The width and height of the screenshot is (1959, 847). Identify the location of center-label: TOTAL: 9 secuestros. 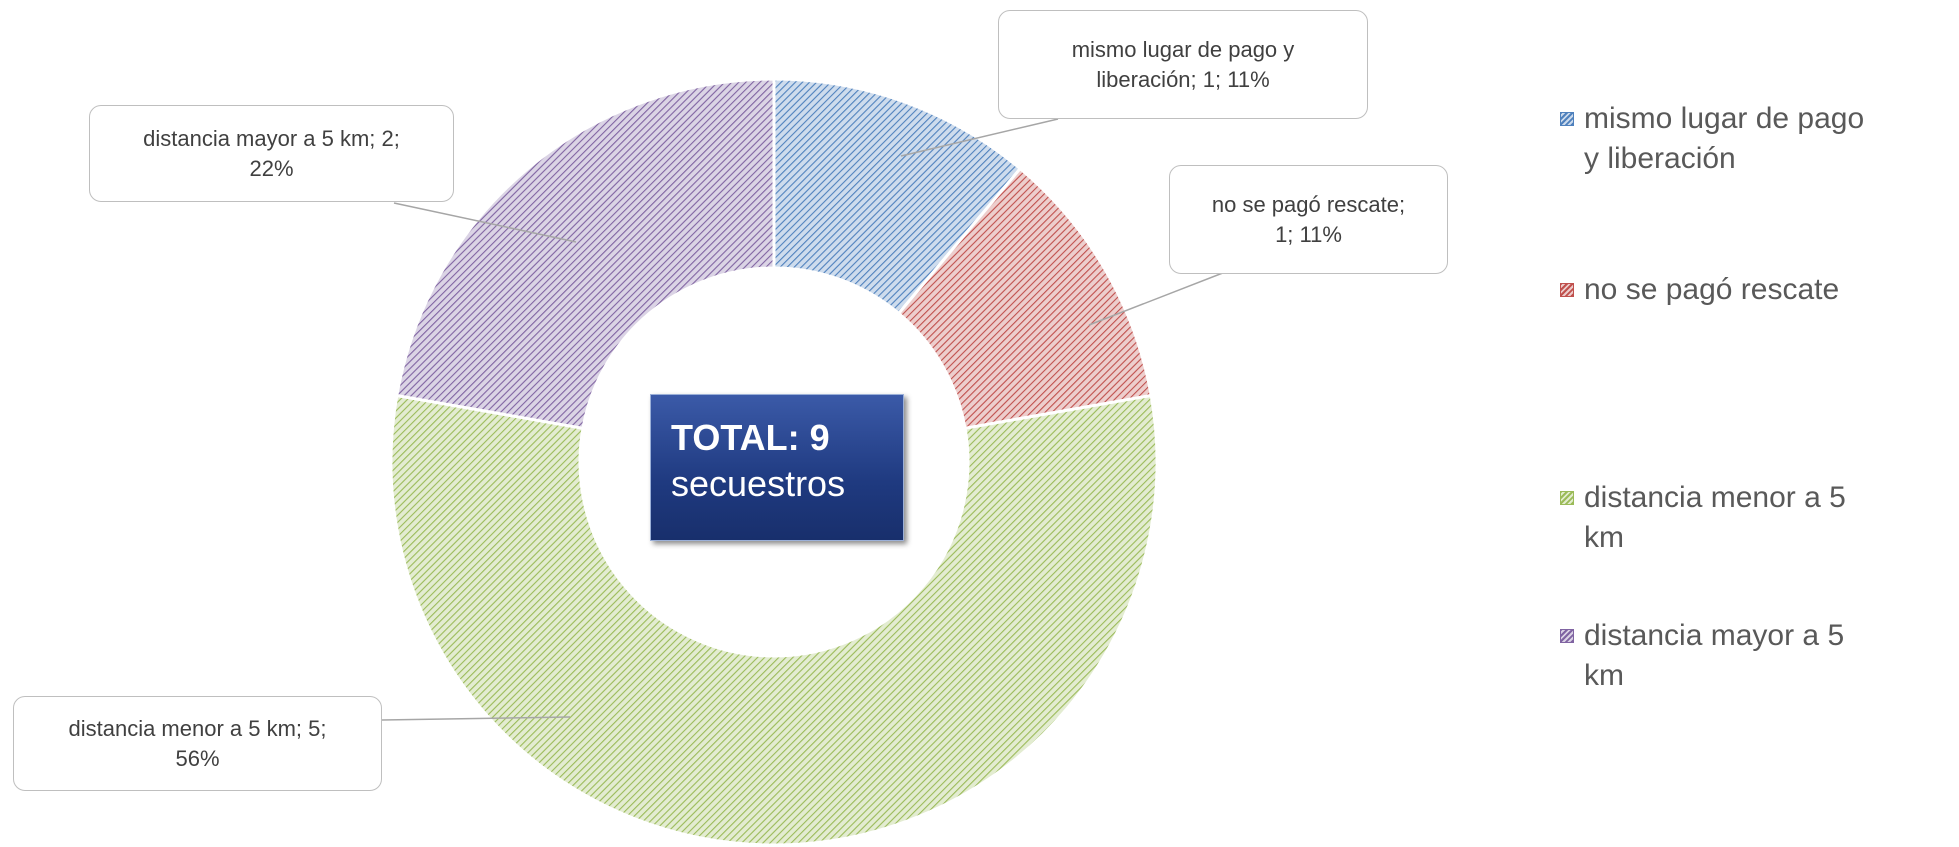
(777, 467).